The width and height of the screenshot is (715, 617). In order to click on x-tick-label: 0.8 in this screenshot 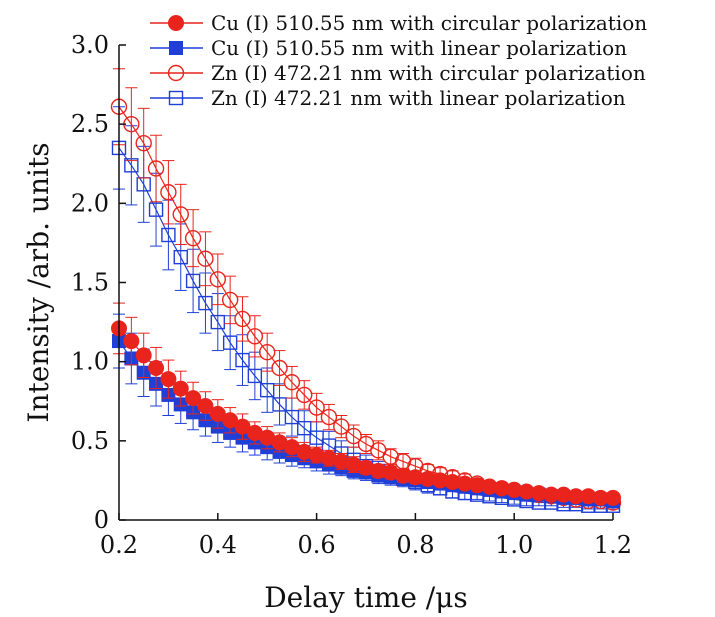, I will do `click(415, 545)`.